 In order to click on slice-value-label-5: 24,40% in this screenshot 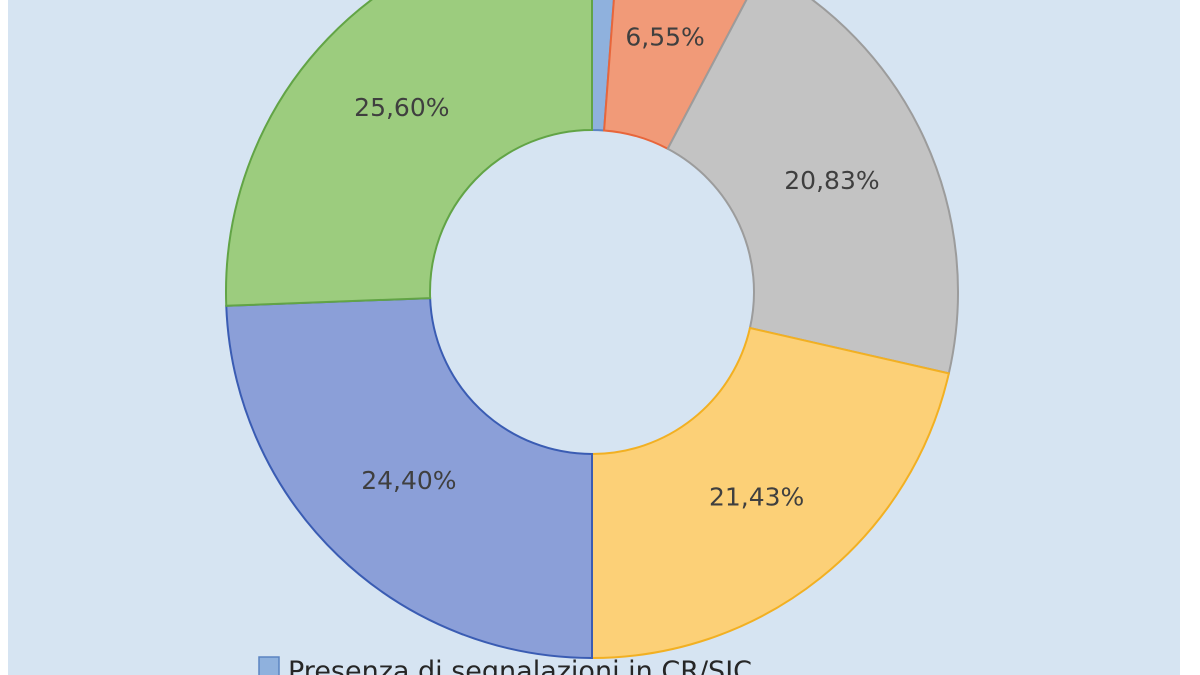, I will do `click(408, 480)`.